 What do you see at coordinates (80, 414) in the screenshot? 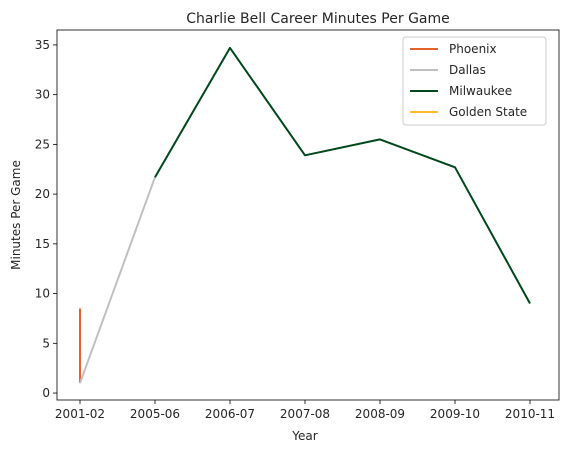
I see `x-tick-label: 2001-02` at bounding box center [80, 414].